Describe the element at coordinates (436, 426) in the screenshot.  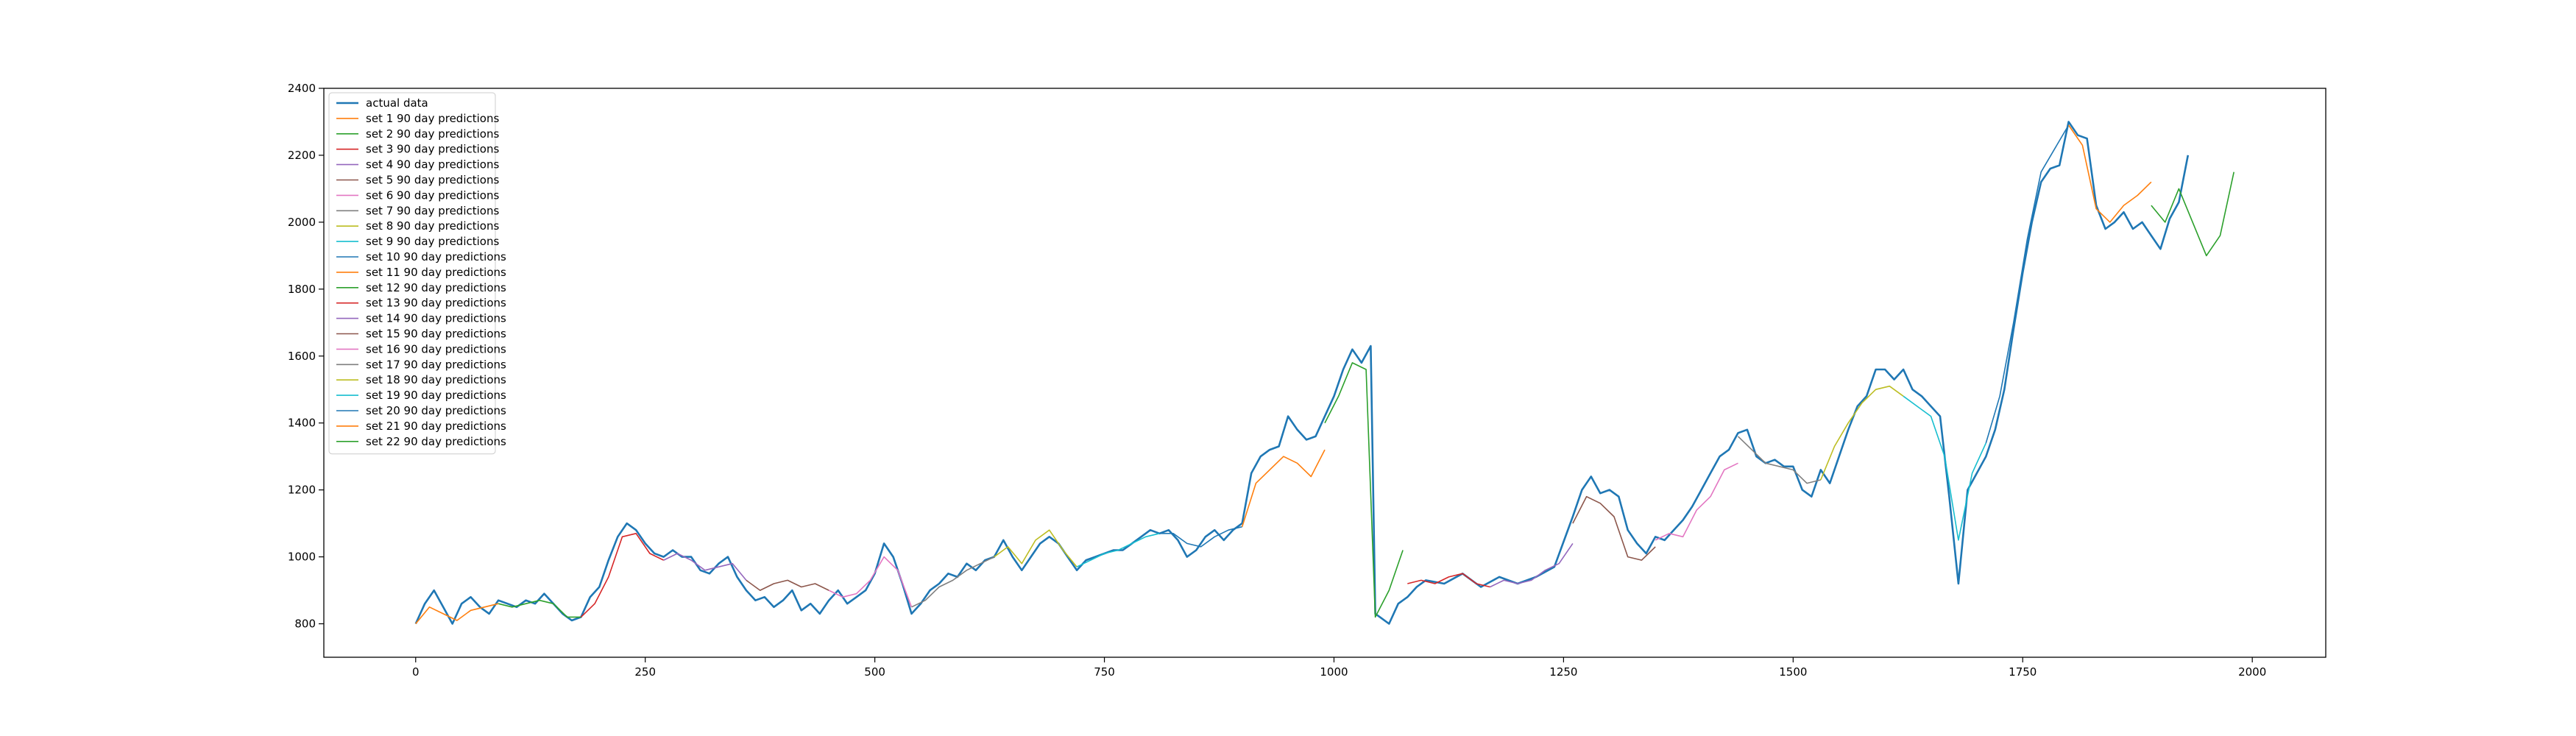
I see `legend-label: set 21 90 day predictions` at that location.